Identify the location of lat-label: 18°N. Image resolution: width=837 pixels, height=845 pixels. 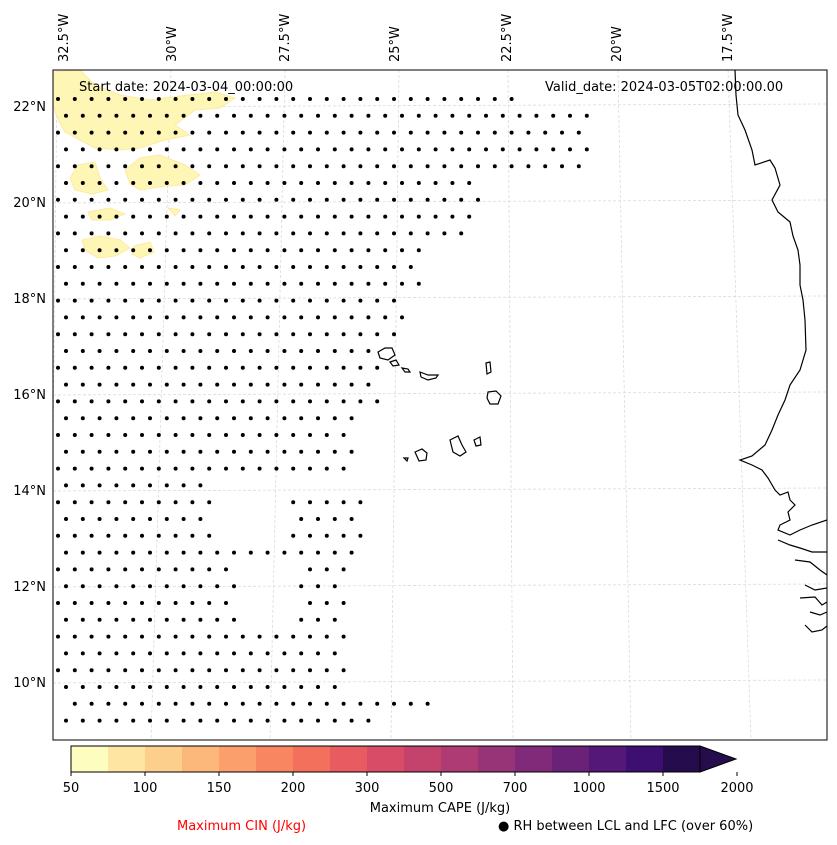
(29, 299).